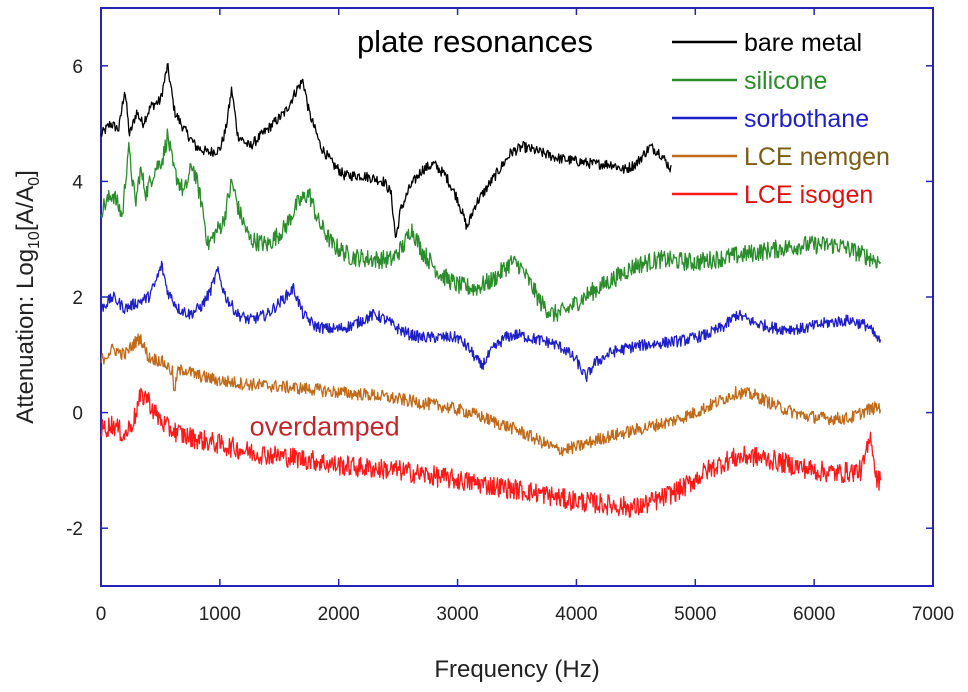 The height and width of the screenshot is (692, 968). Describe the element at coordinates (77, 67) in the screenshot. I see `y-tick-label: 6` at that location.